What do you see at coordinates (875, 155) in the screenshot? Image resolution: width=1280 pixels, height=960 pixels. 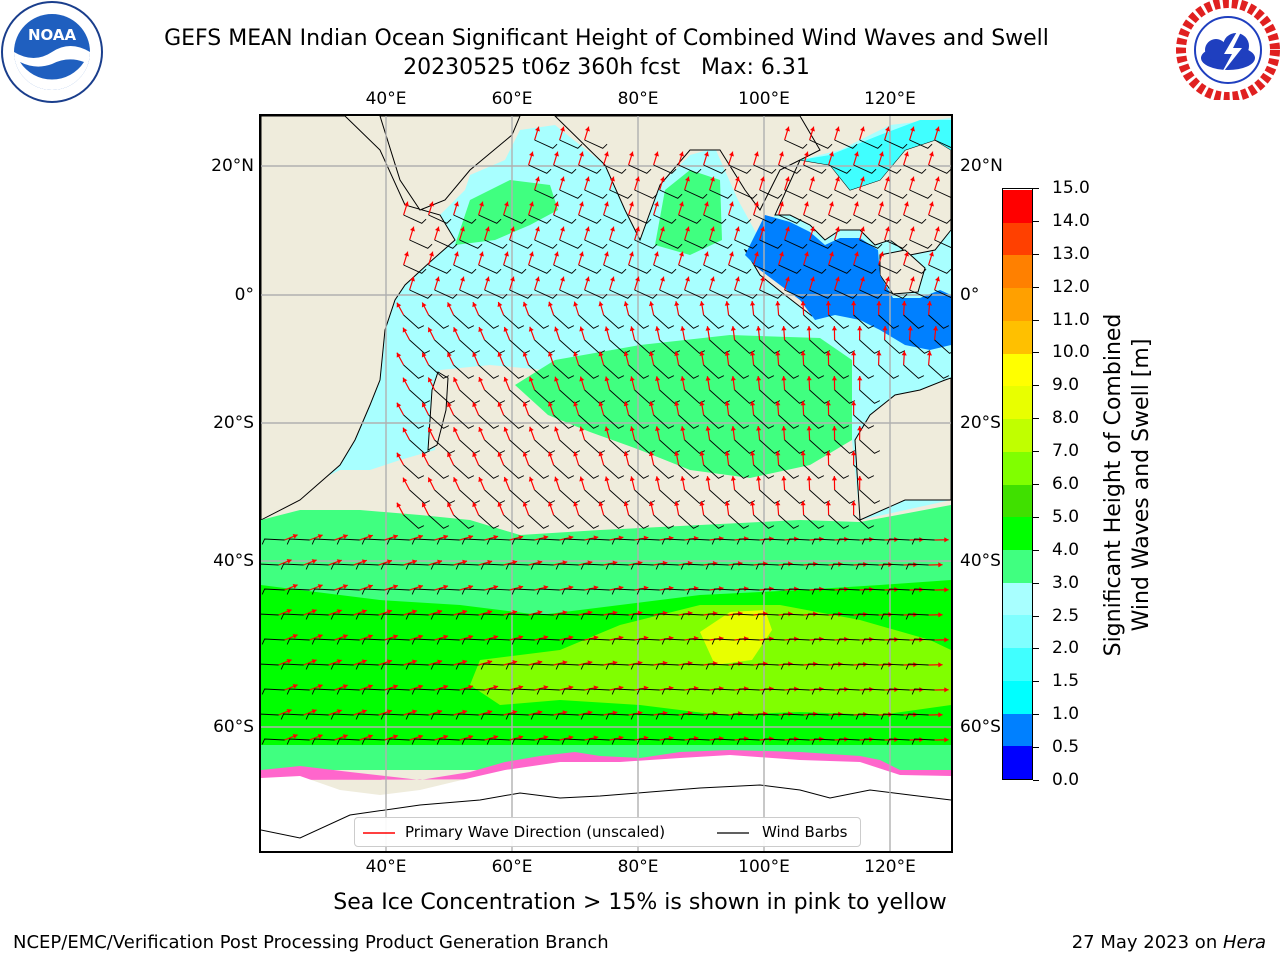 I see `south-china-sea-region` at bounding box center [875, 155].